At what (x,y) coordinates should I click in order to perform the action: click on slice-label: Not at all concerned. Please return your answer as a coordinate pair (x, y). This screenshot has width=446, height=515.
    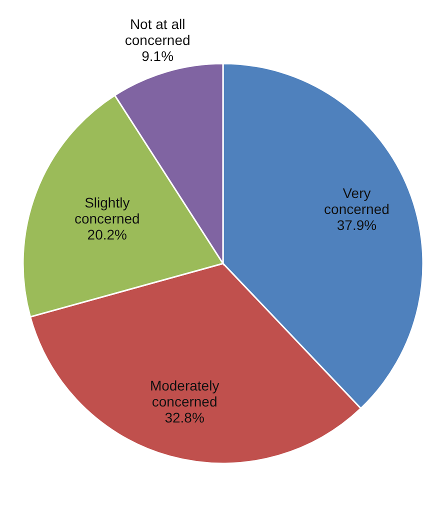
    Looking at the image, I should click on (157, 32).